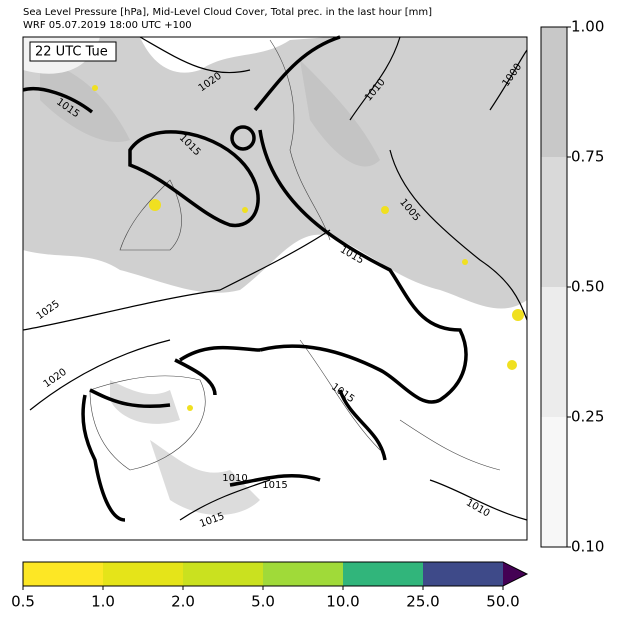  What do you see at coordinates (71, 52) in the screenshot?
I see `time-label: 22 UTC Tue` at bounding box center [71, 52].